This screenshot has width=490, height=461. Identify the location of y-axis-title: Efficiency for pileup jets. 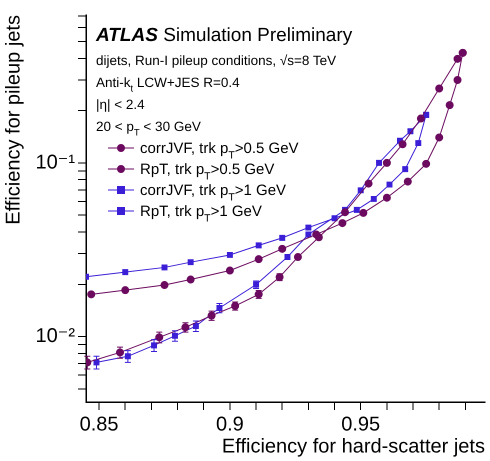
(13, 120).